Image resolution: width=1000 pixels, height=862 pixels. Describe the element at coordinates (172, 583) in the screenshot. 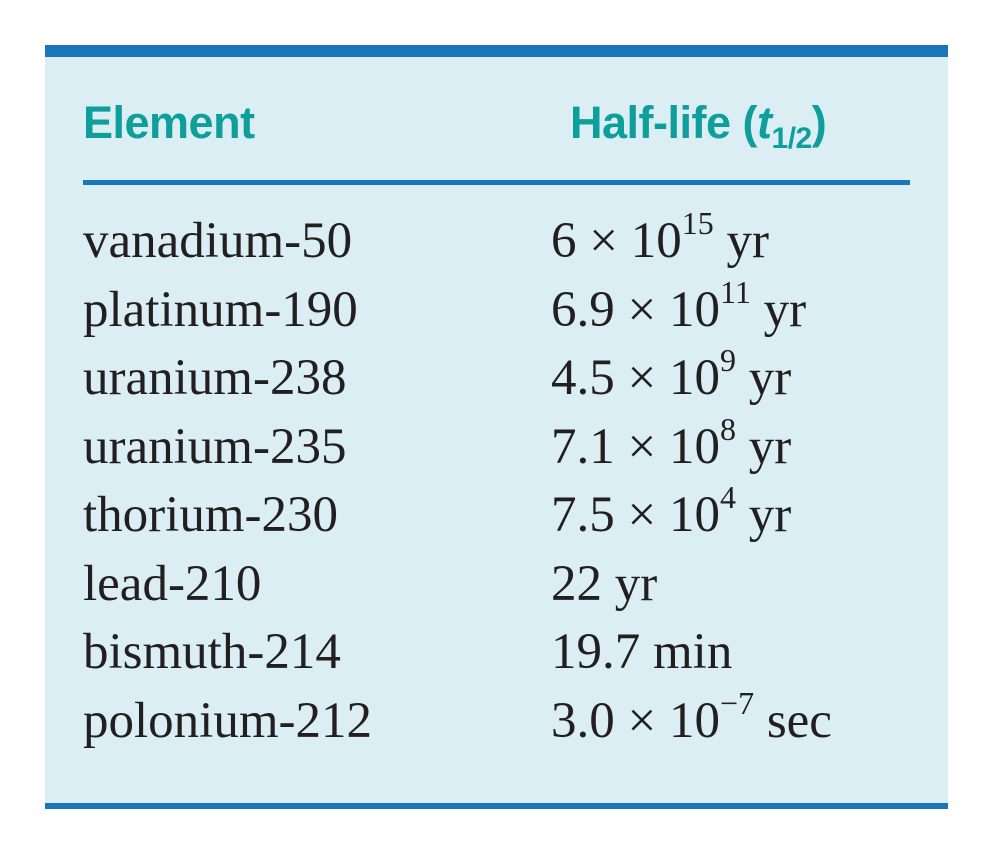

I see `element-cell: lead-210` at that location.